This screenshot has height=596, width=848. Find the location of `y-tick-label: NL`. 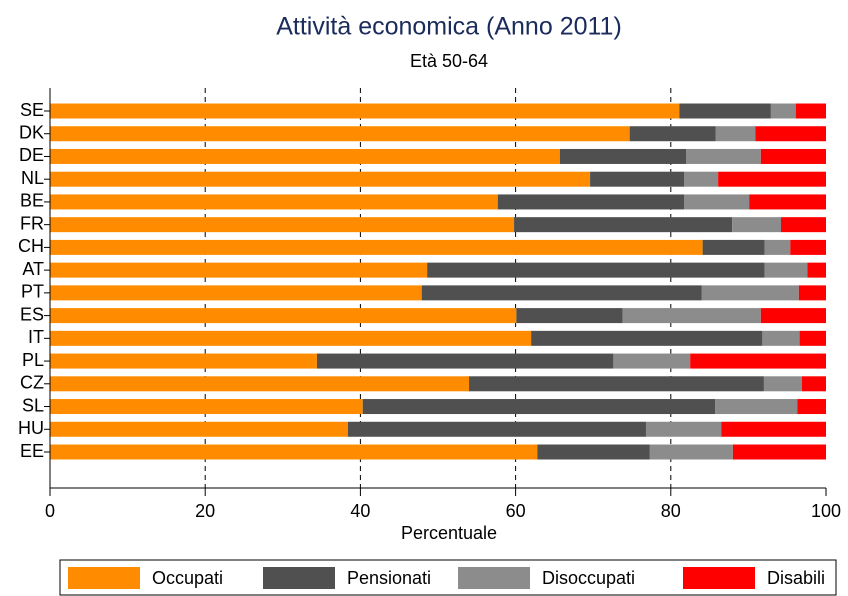

y-tick-label: NL is located at coordinates (32, 178).